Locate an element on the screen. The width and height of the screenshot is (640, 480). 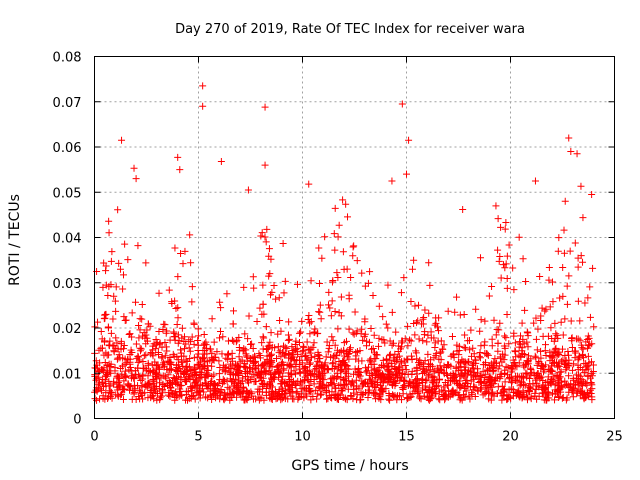
y-axis-label: ROTI / TECUs is located at coordinates (15, 240).